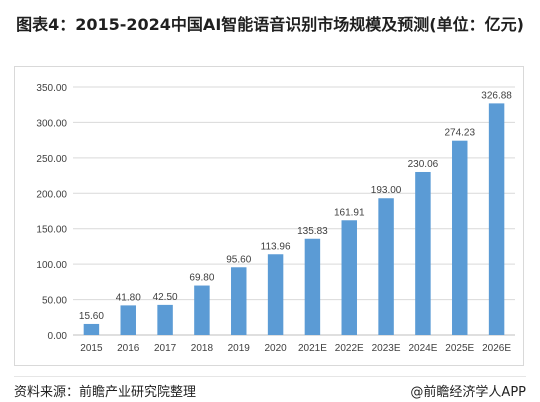  What do you see at coordinates (459, 348) in the screenshot?
I see `x-tick-label: 2025E` at bounding box center [459, 348].